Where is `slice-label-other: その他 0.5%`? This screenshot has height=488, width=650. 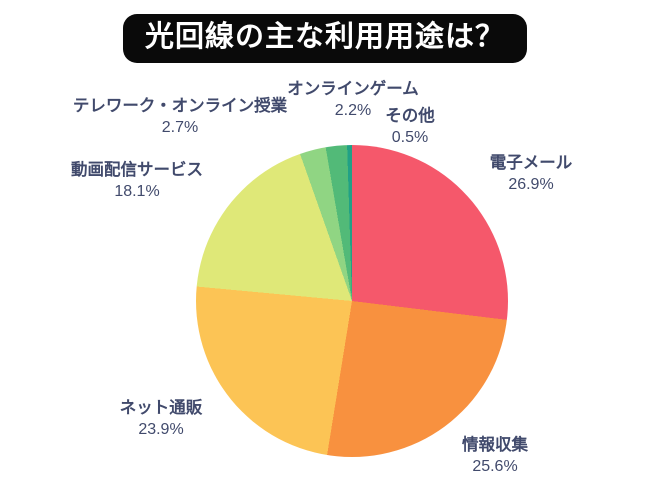
slice-label-other: その他 0.5% is located at coordinates (410, 127).